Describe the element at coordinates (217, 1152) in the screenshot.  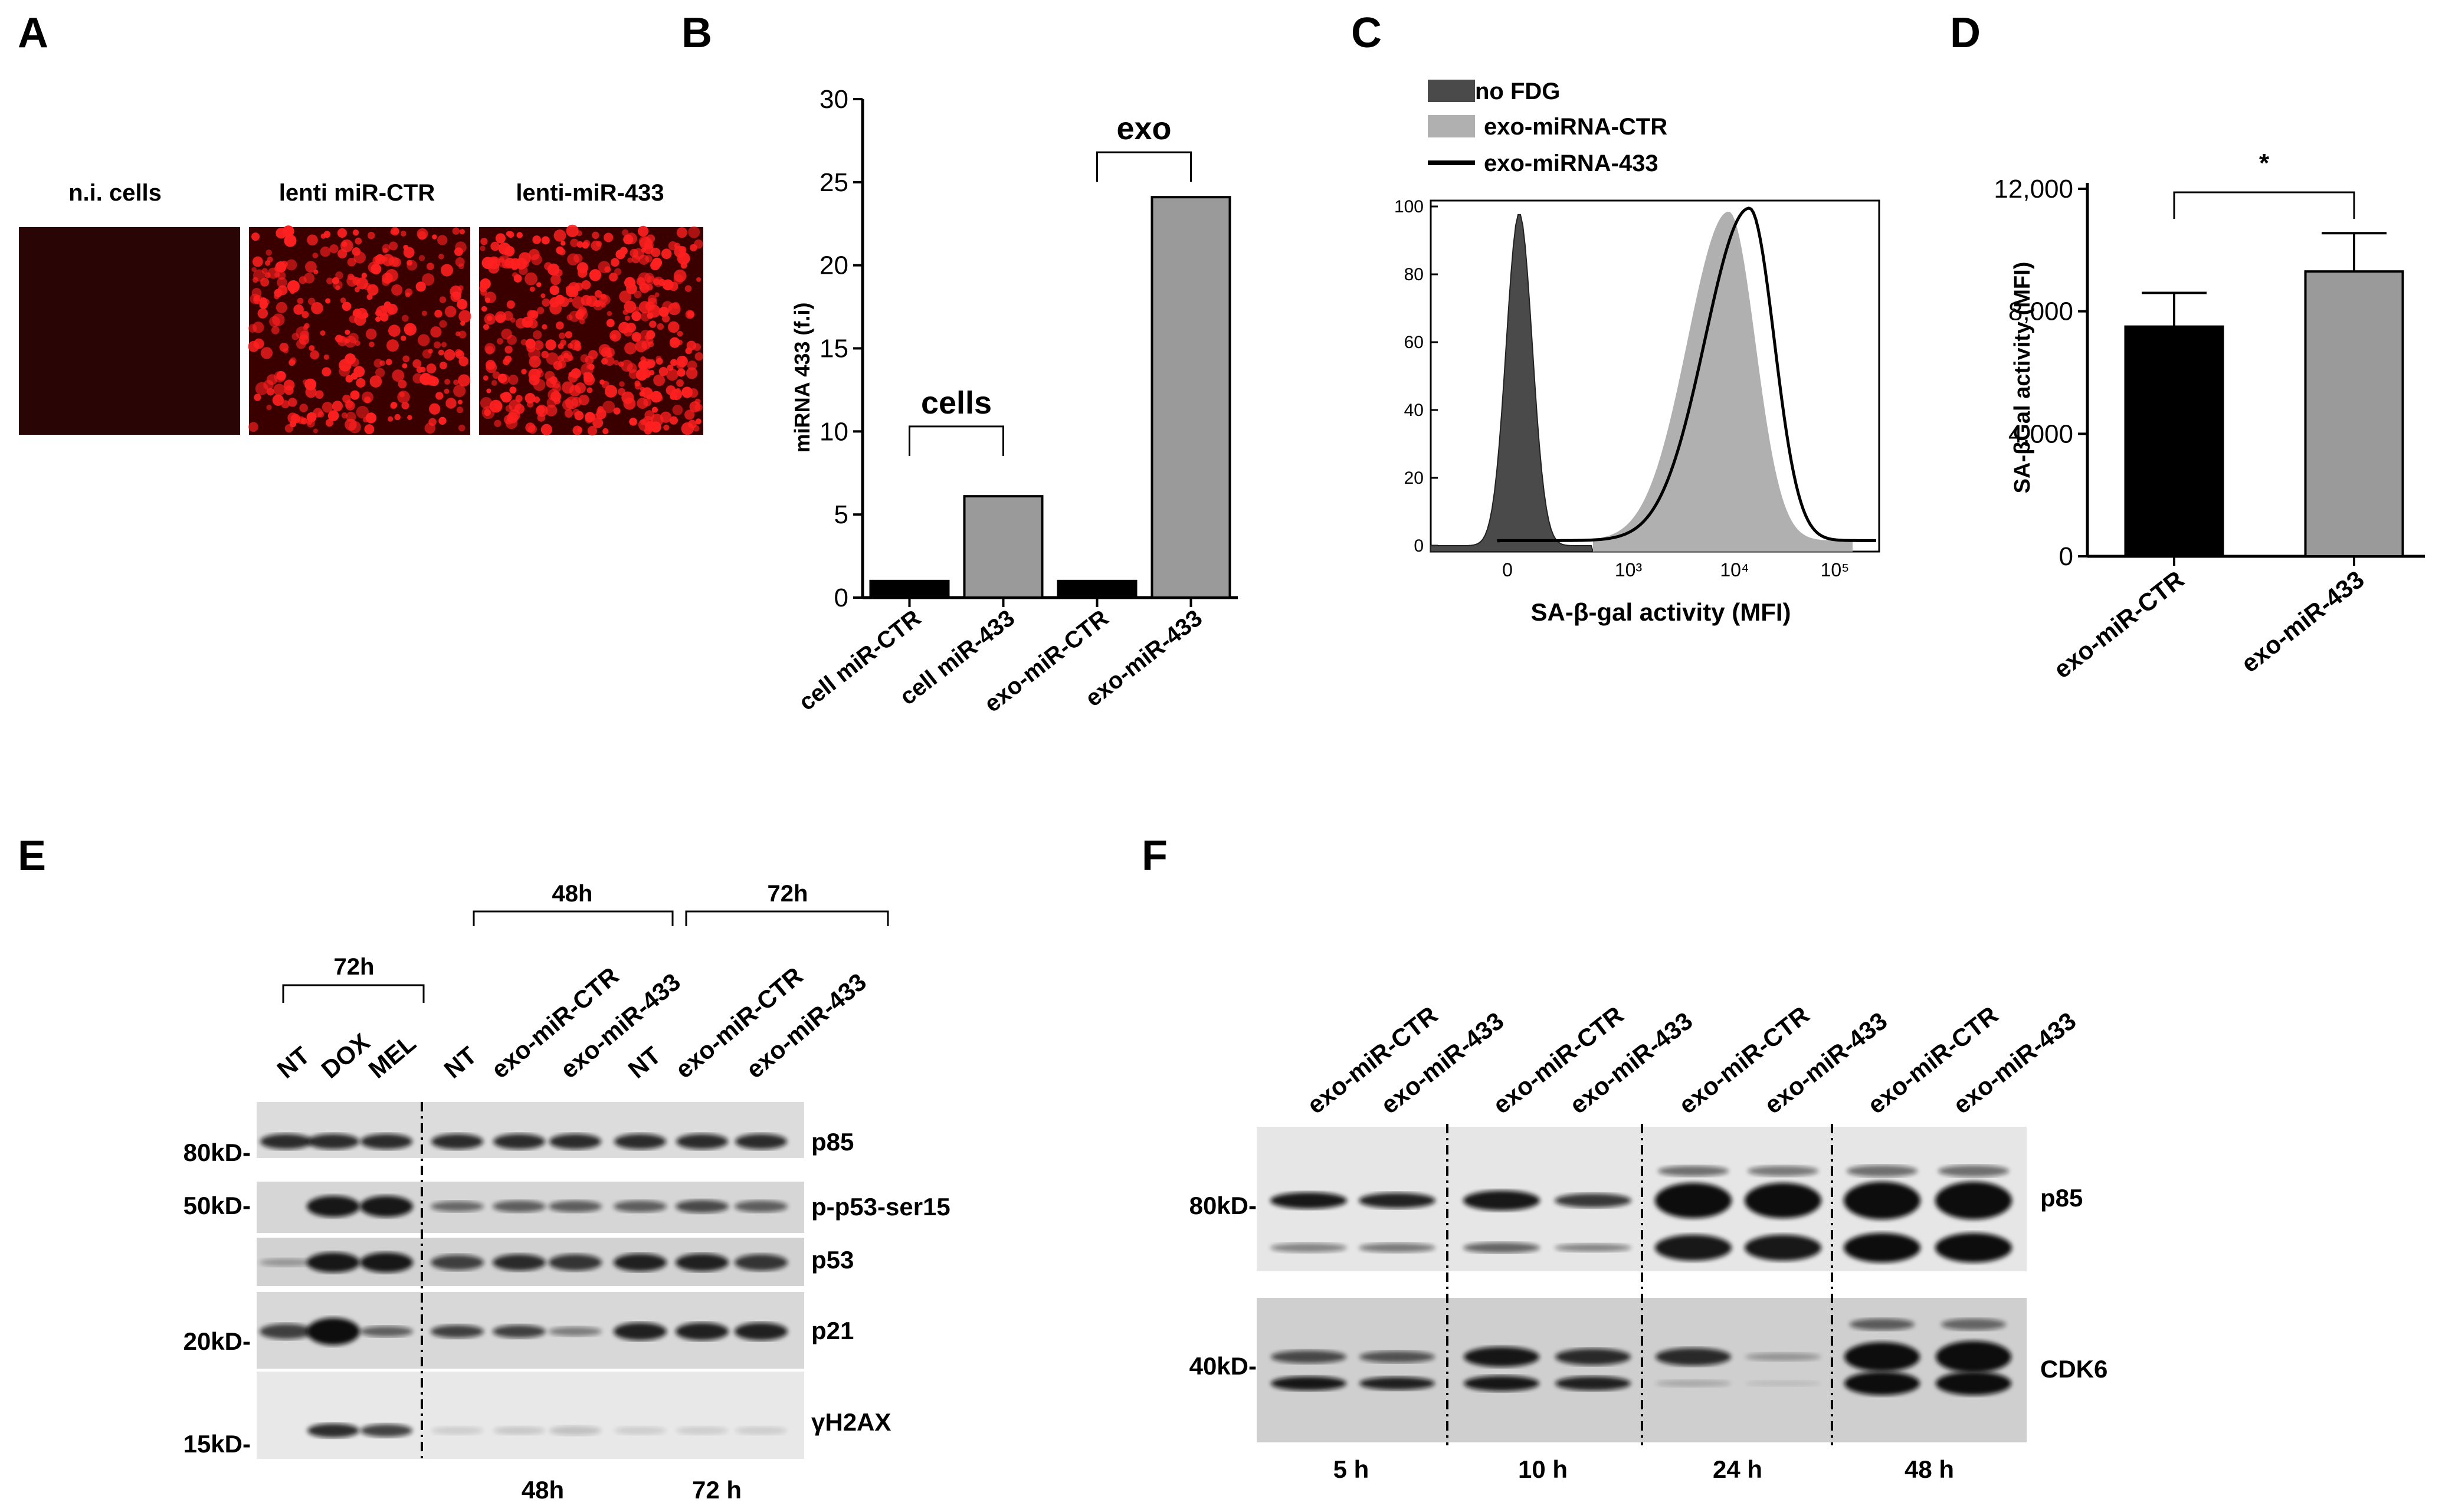
I see `mw-marker-80kd: 80kD-` at that location.